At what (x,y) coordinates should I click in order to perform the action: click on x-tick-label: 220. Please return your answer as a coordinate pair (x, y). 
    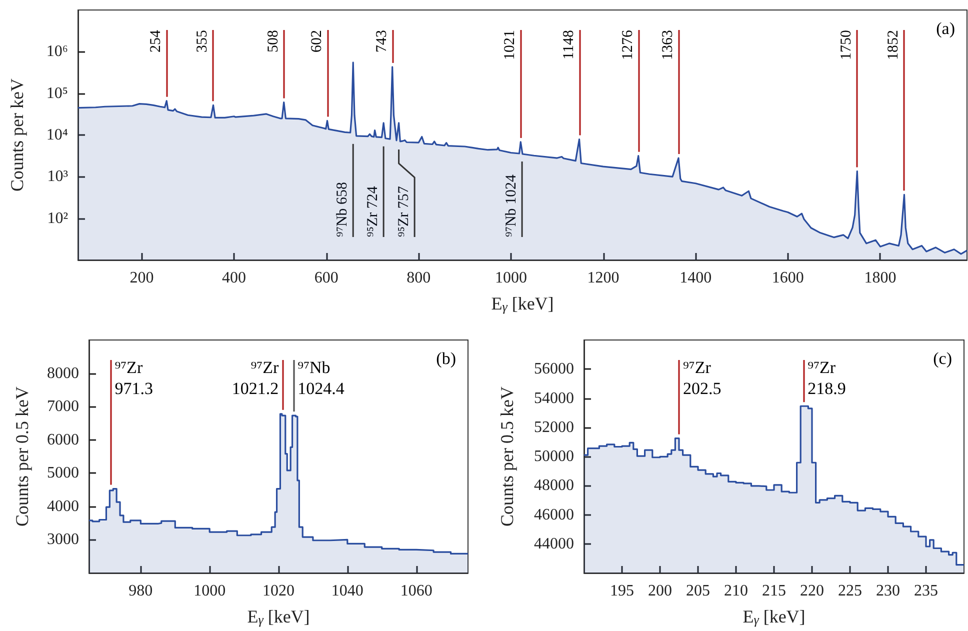
    Looking at the image, I should click on (812, 591).